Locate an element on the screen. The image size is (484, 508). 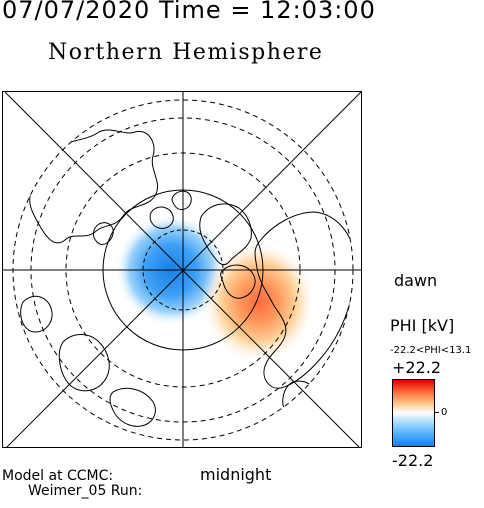
coastline-pacific is located at coordinates (132, 407).